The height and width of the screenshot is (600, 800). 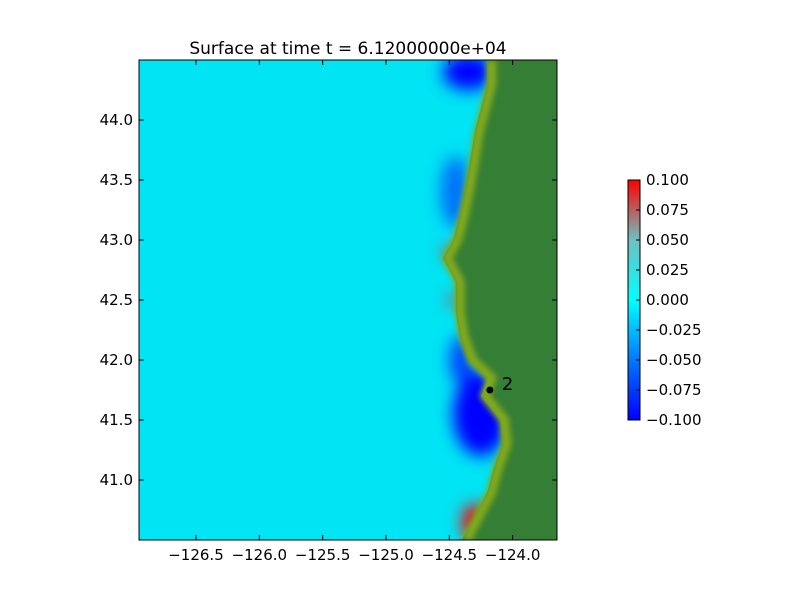 I want to click on colorbar-tick-label: −0.075, so click(x=674, y=390).